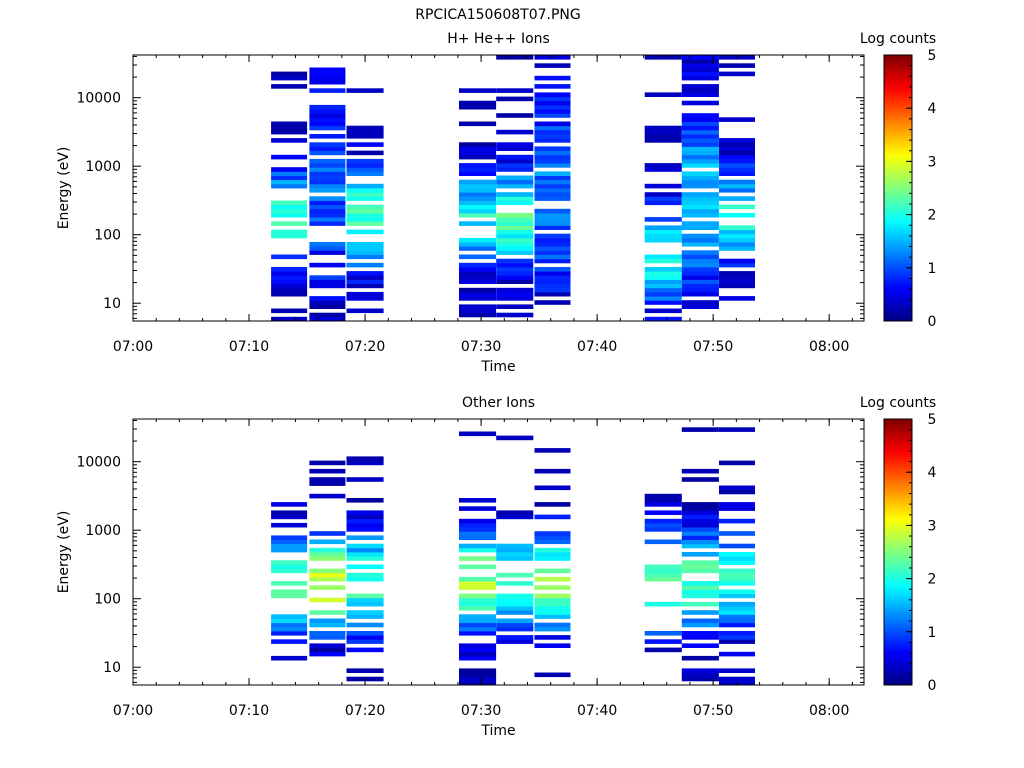 The image size is (1024, 768). I want to click on colorbar-tick-label: 0, so click(932, 686).